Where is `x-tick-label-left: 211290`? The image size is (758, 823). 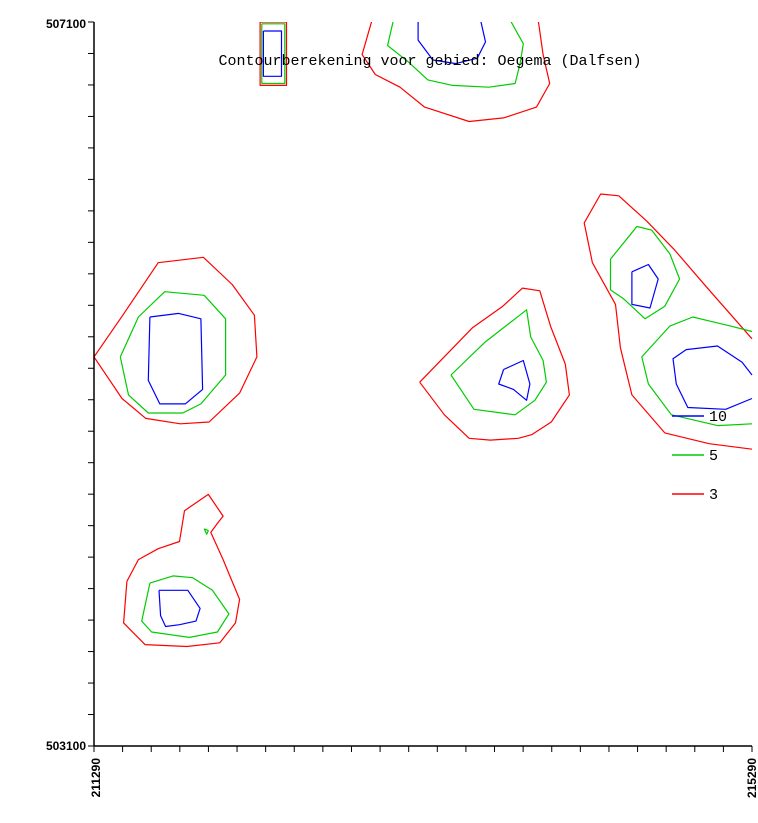
x-tick-label-left: 211290 is located at coordinates (96, 778).